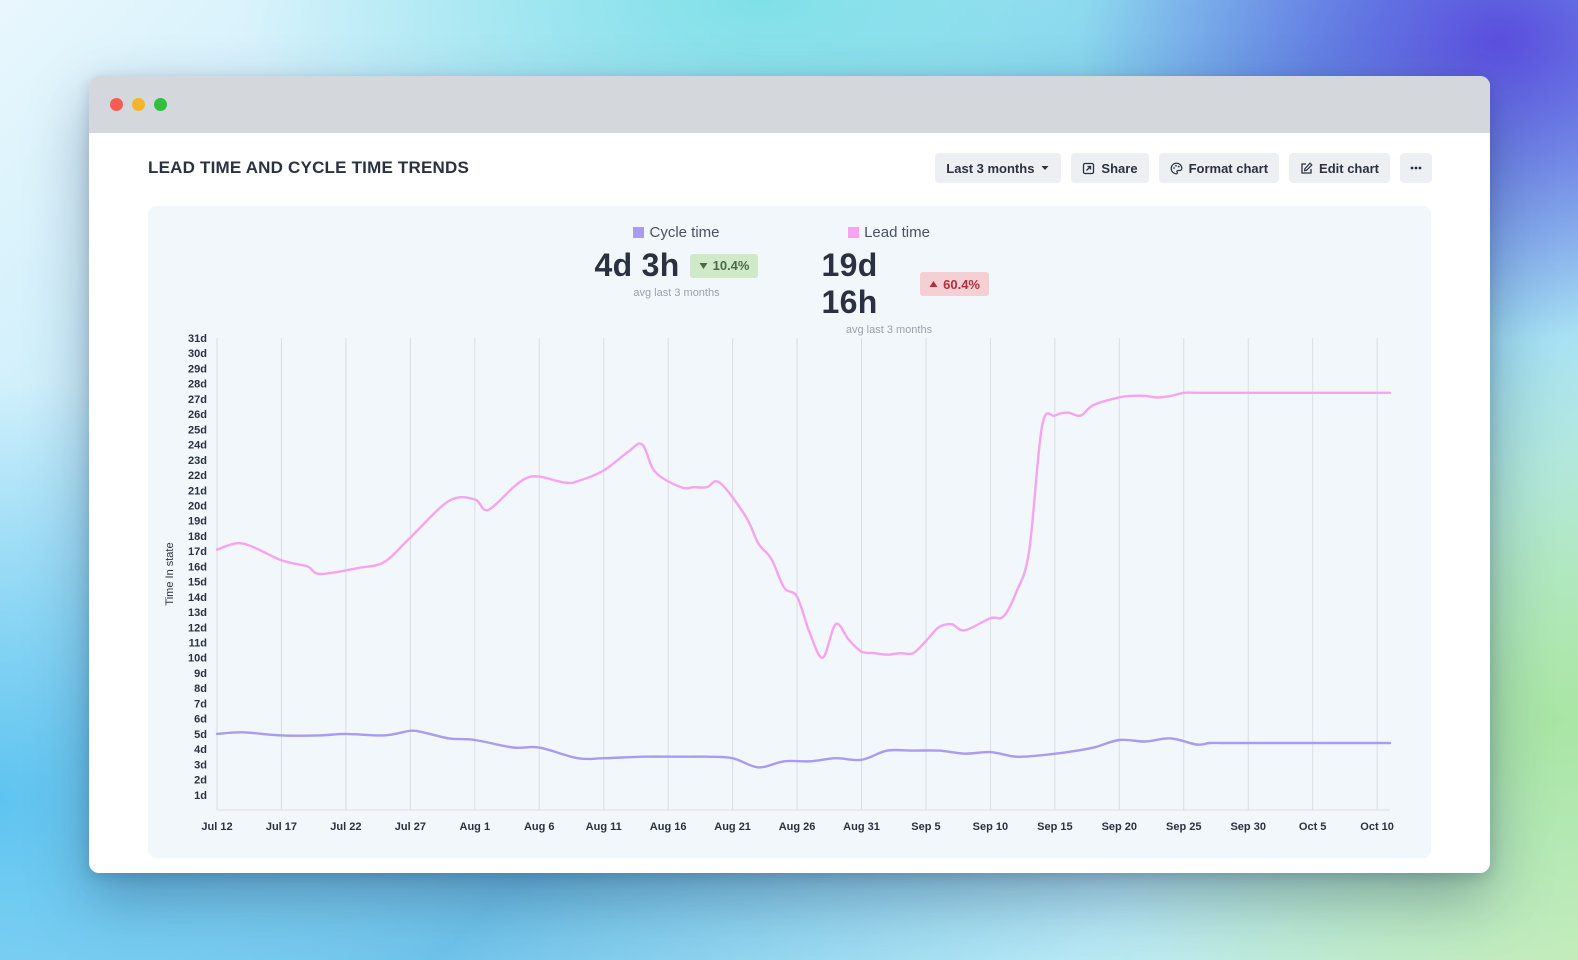 The image size is (1578, 960). I want to click on date-range-dropdown: Last 3 months, so click(998, 168).